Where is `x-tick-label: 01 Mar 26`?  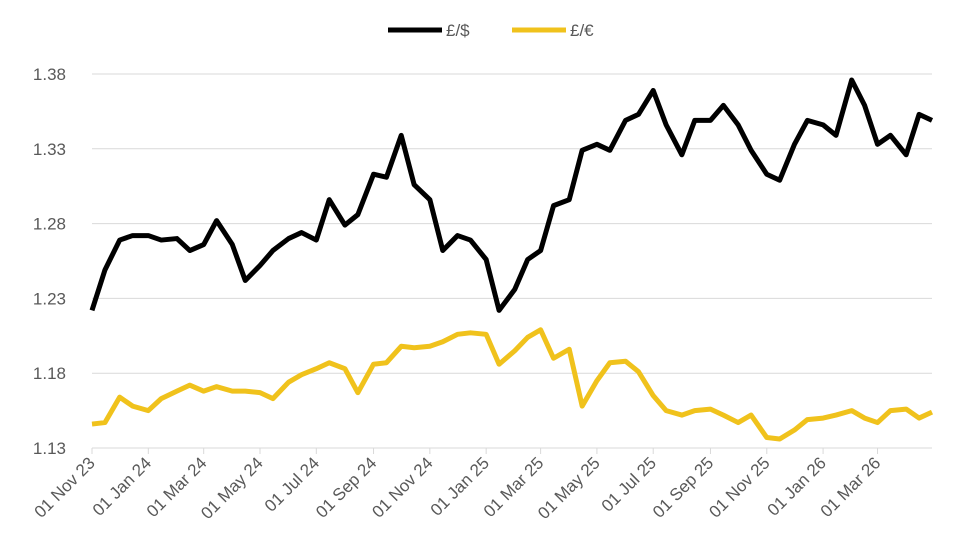
x-tick-label: 01 Mar 26 is located at coordinates (851, 487).